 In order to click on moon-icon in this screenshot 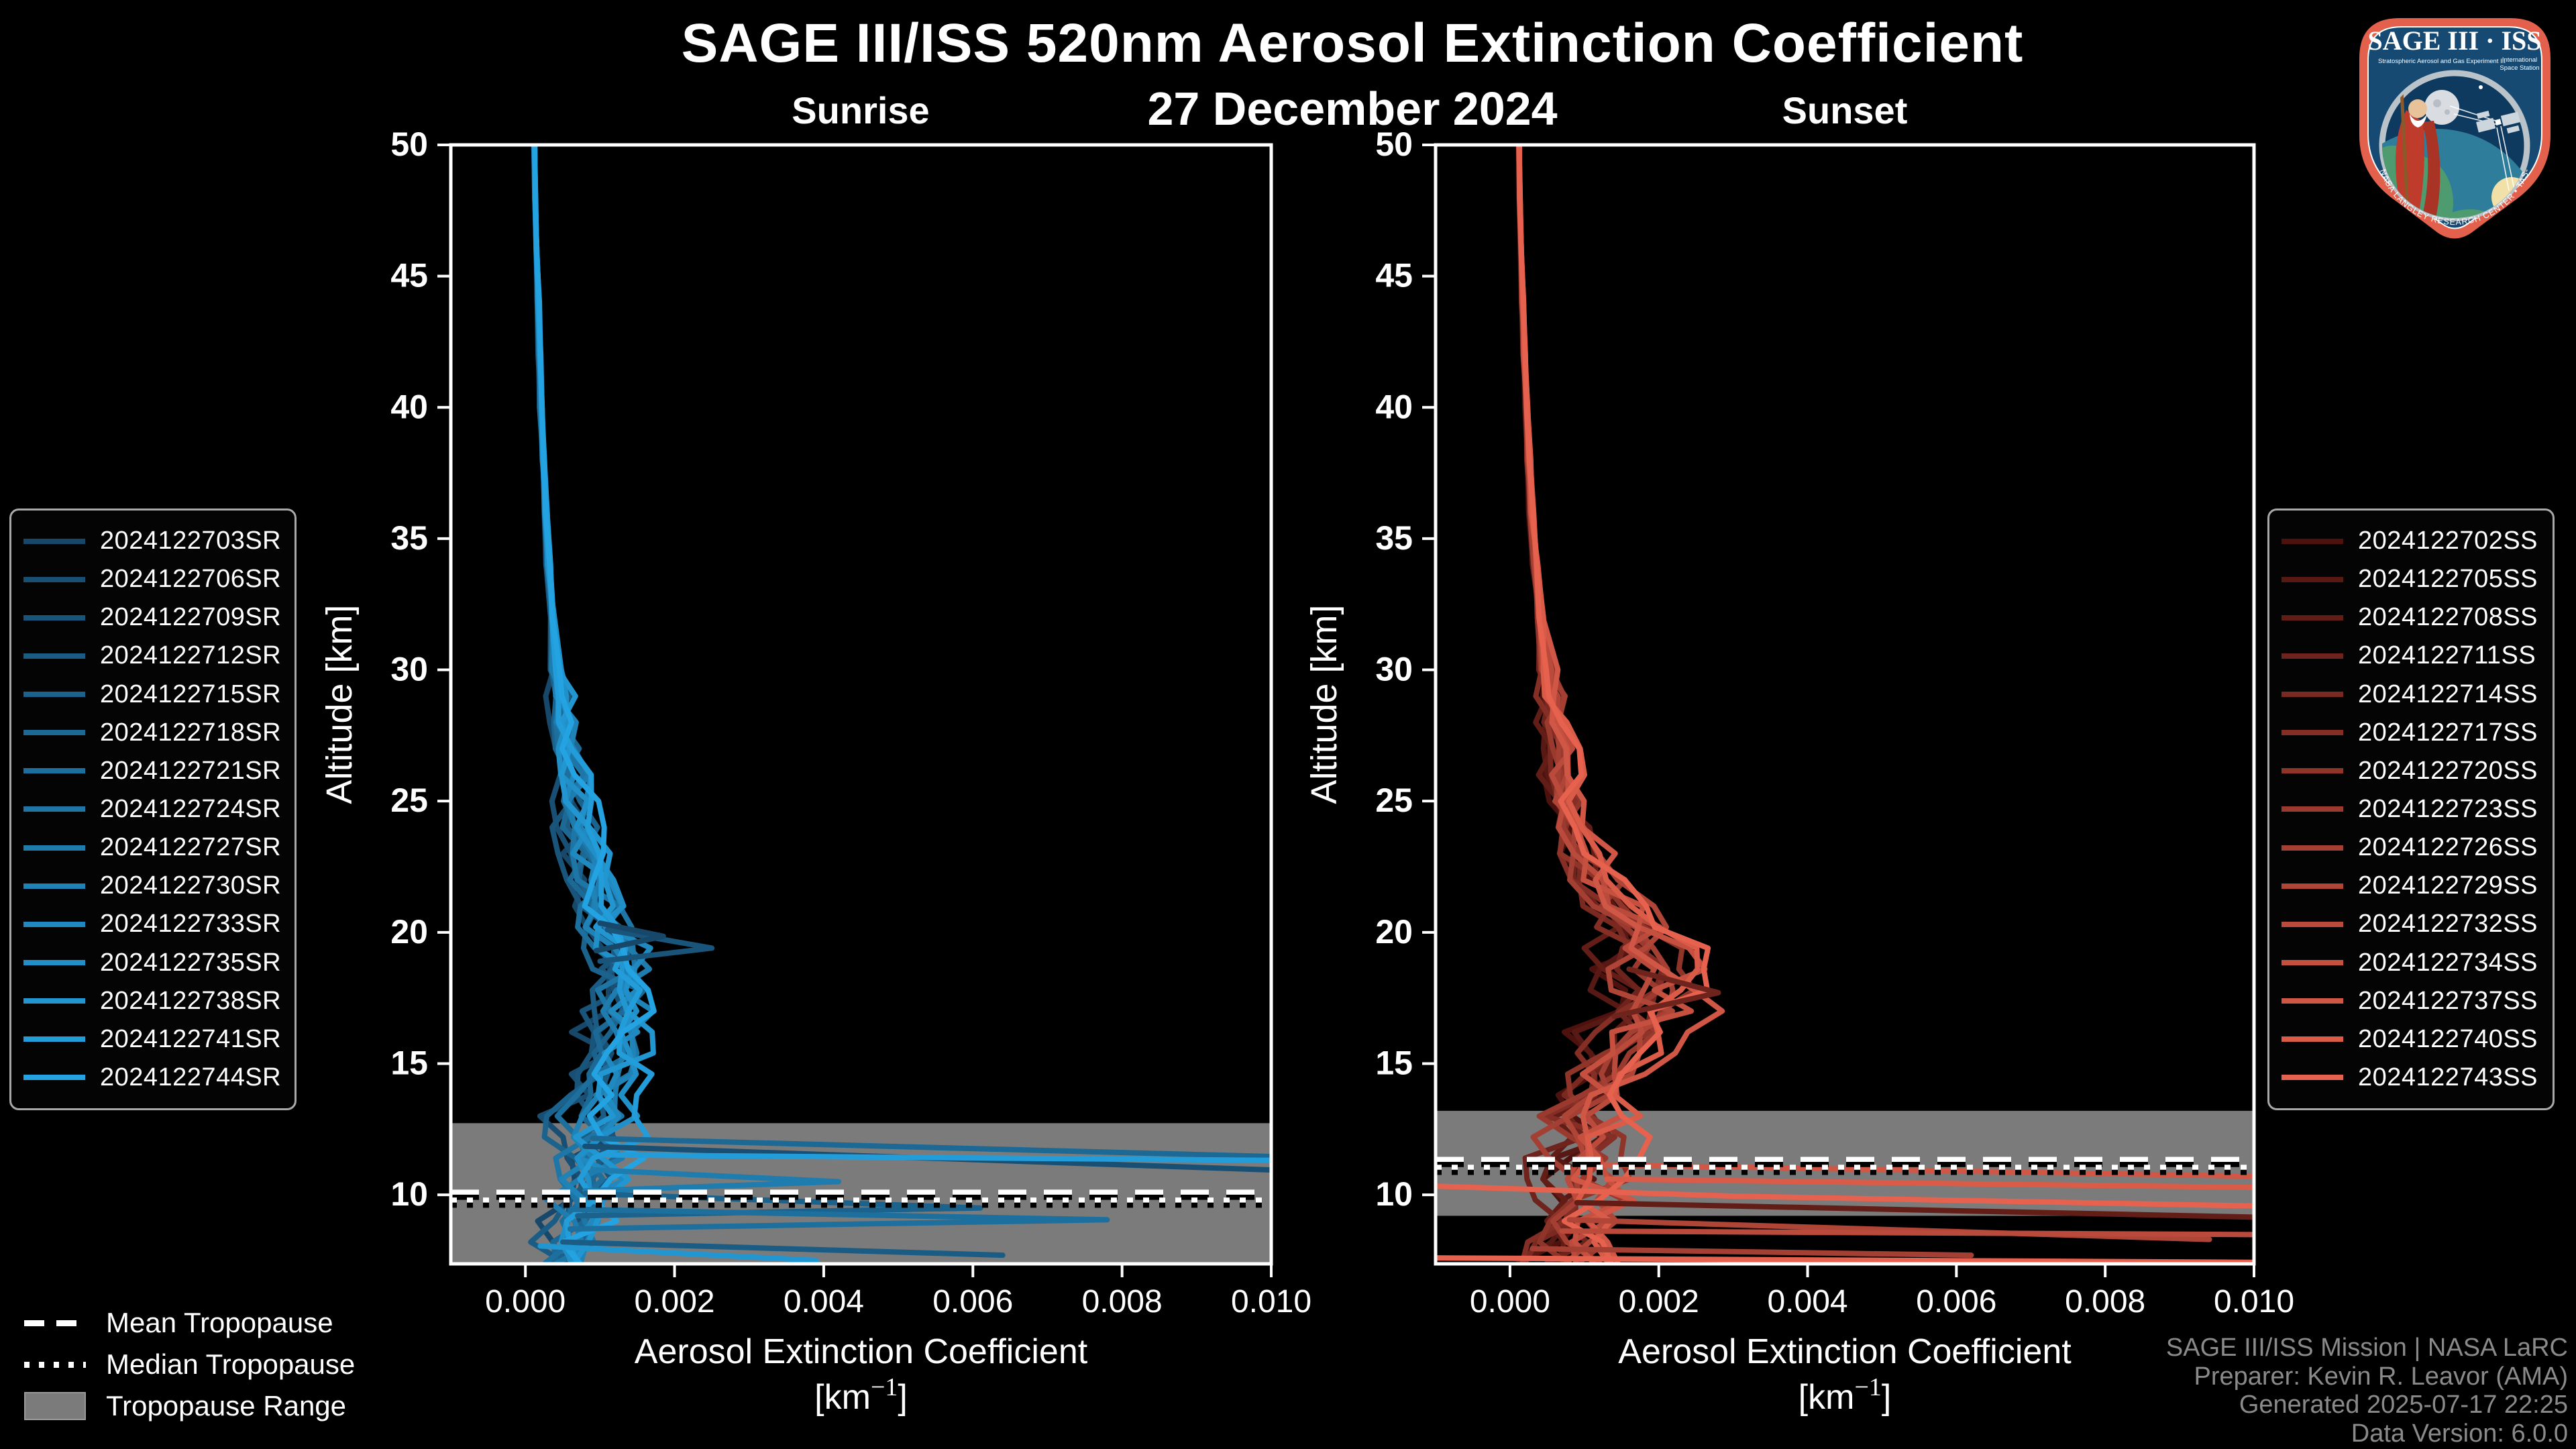, I will do `click(2441, 107)`.